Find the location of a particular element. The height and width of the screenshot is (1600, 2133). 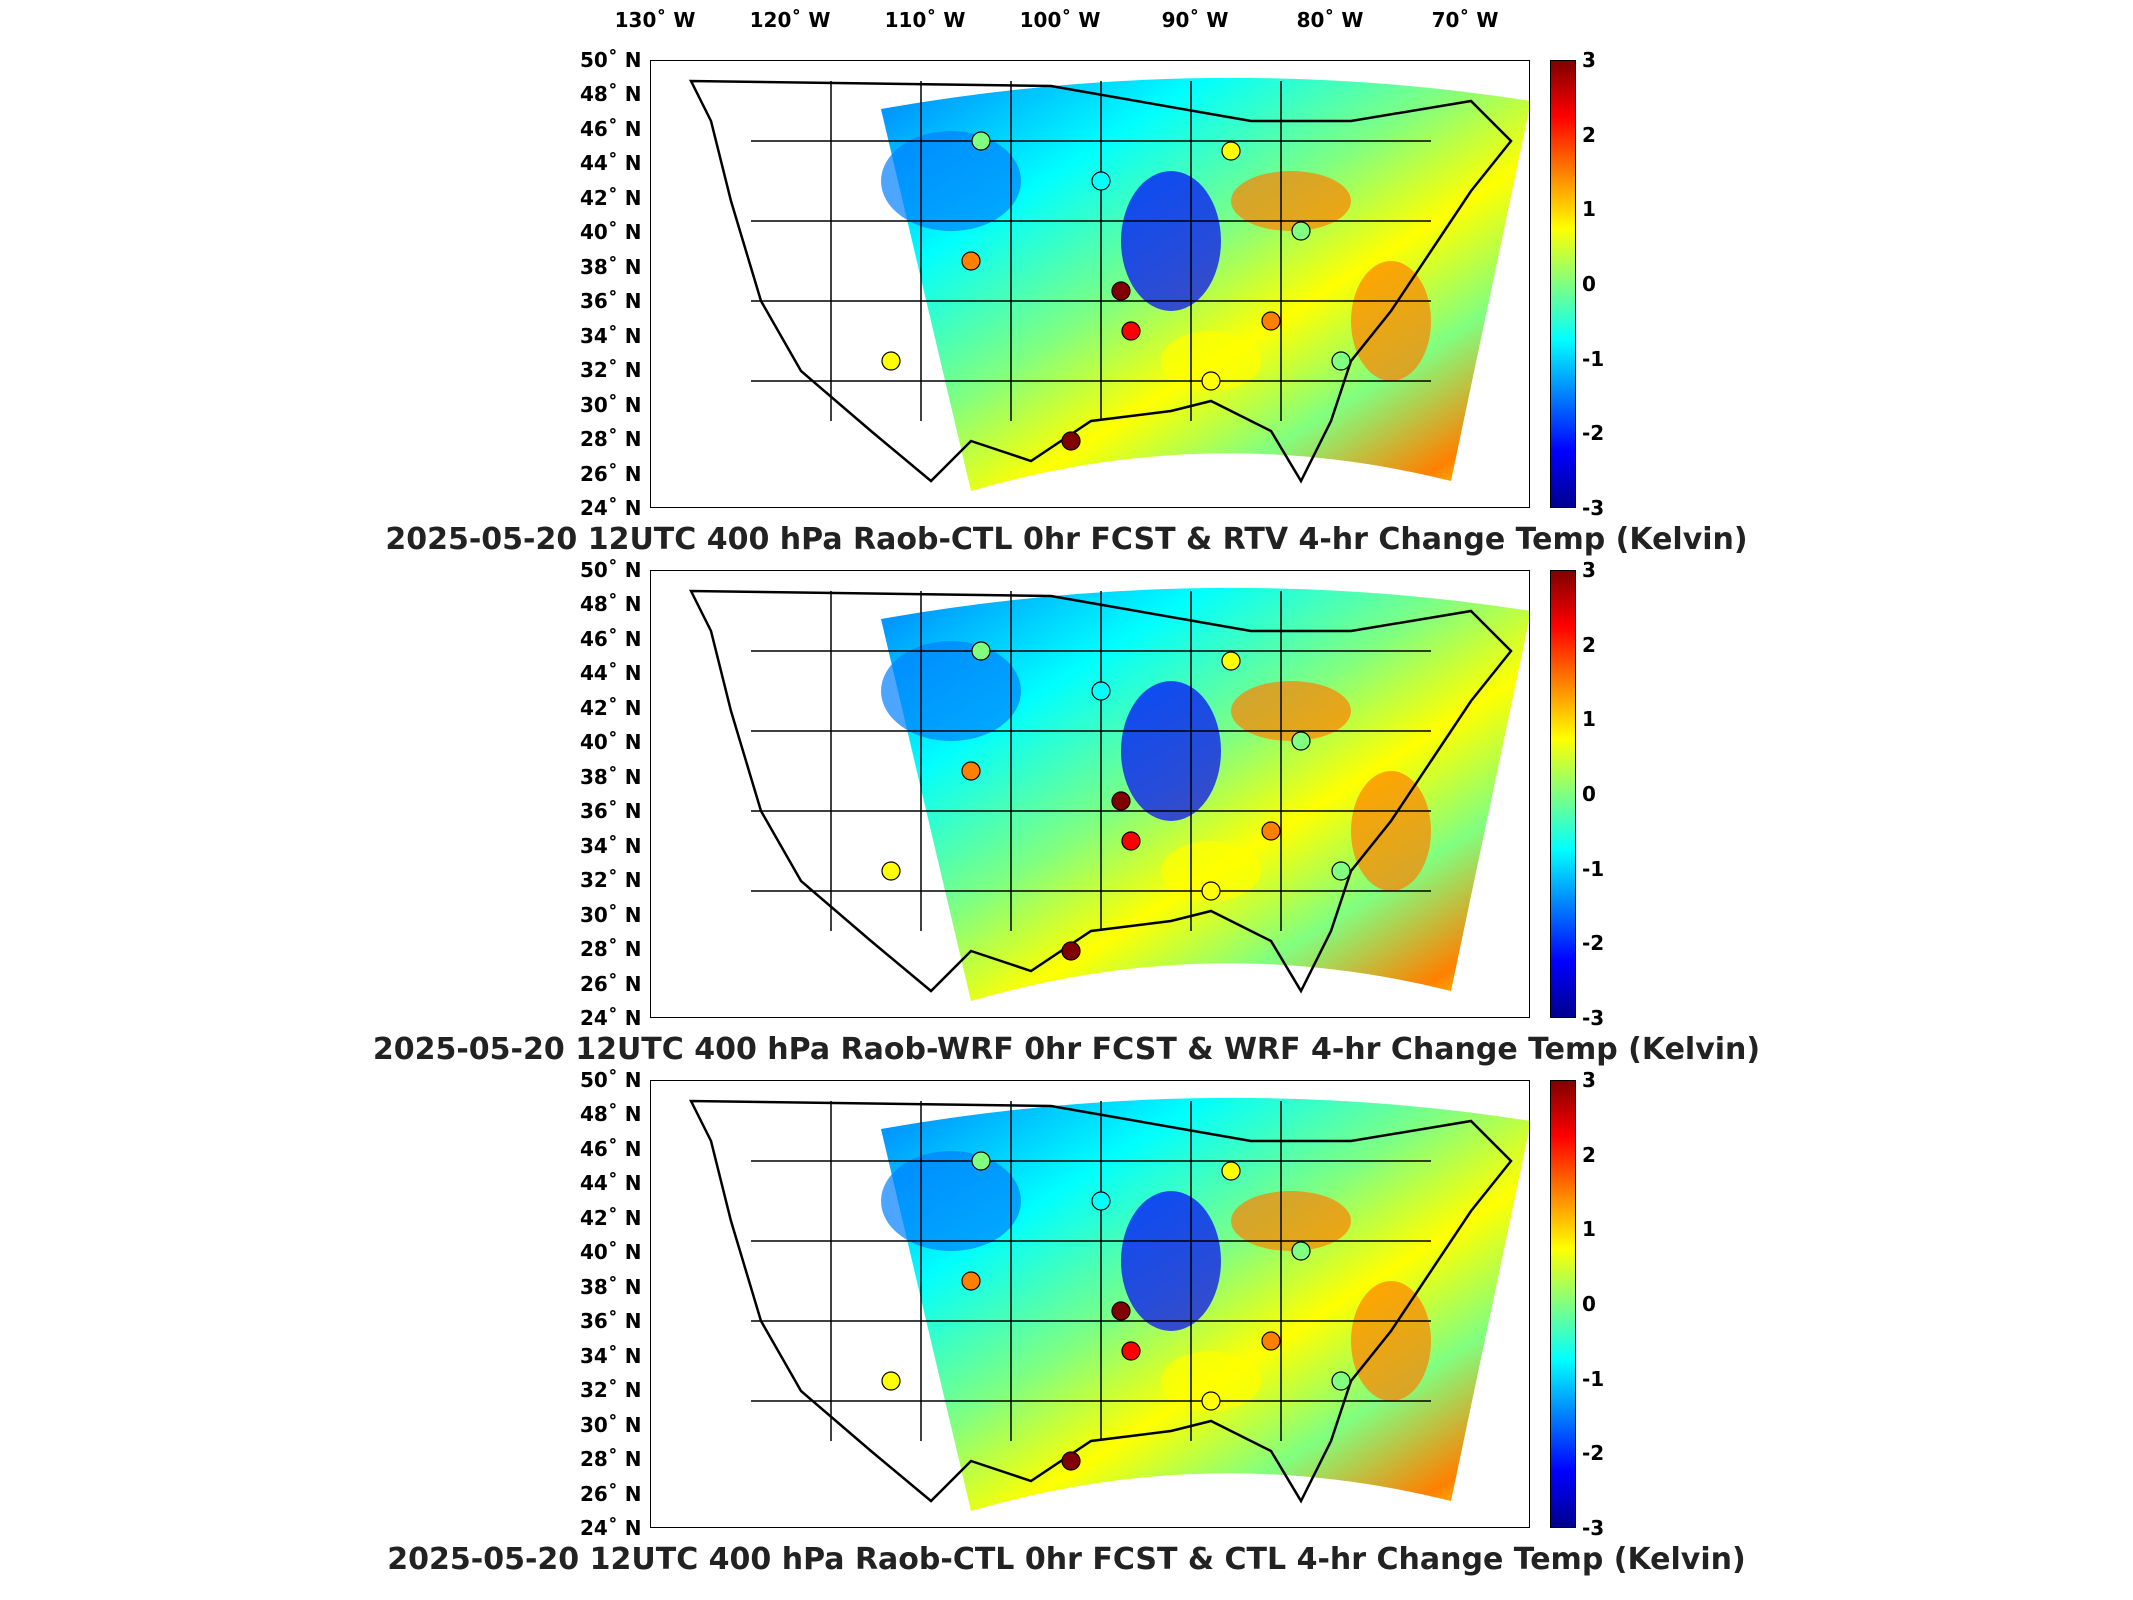

lon-label: 70˚ W is located at coordinates (1465, 20).